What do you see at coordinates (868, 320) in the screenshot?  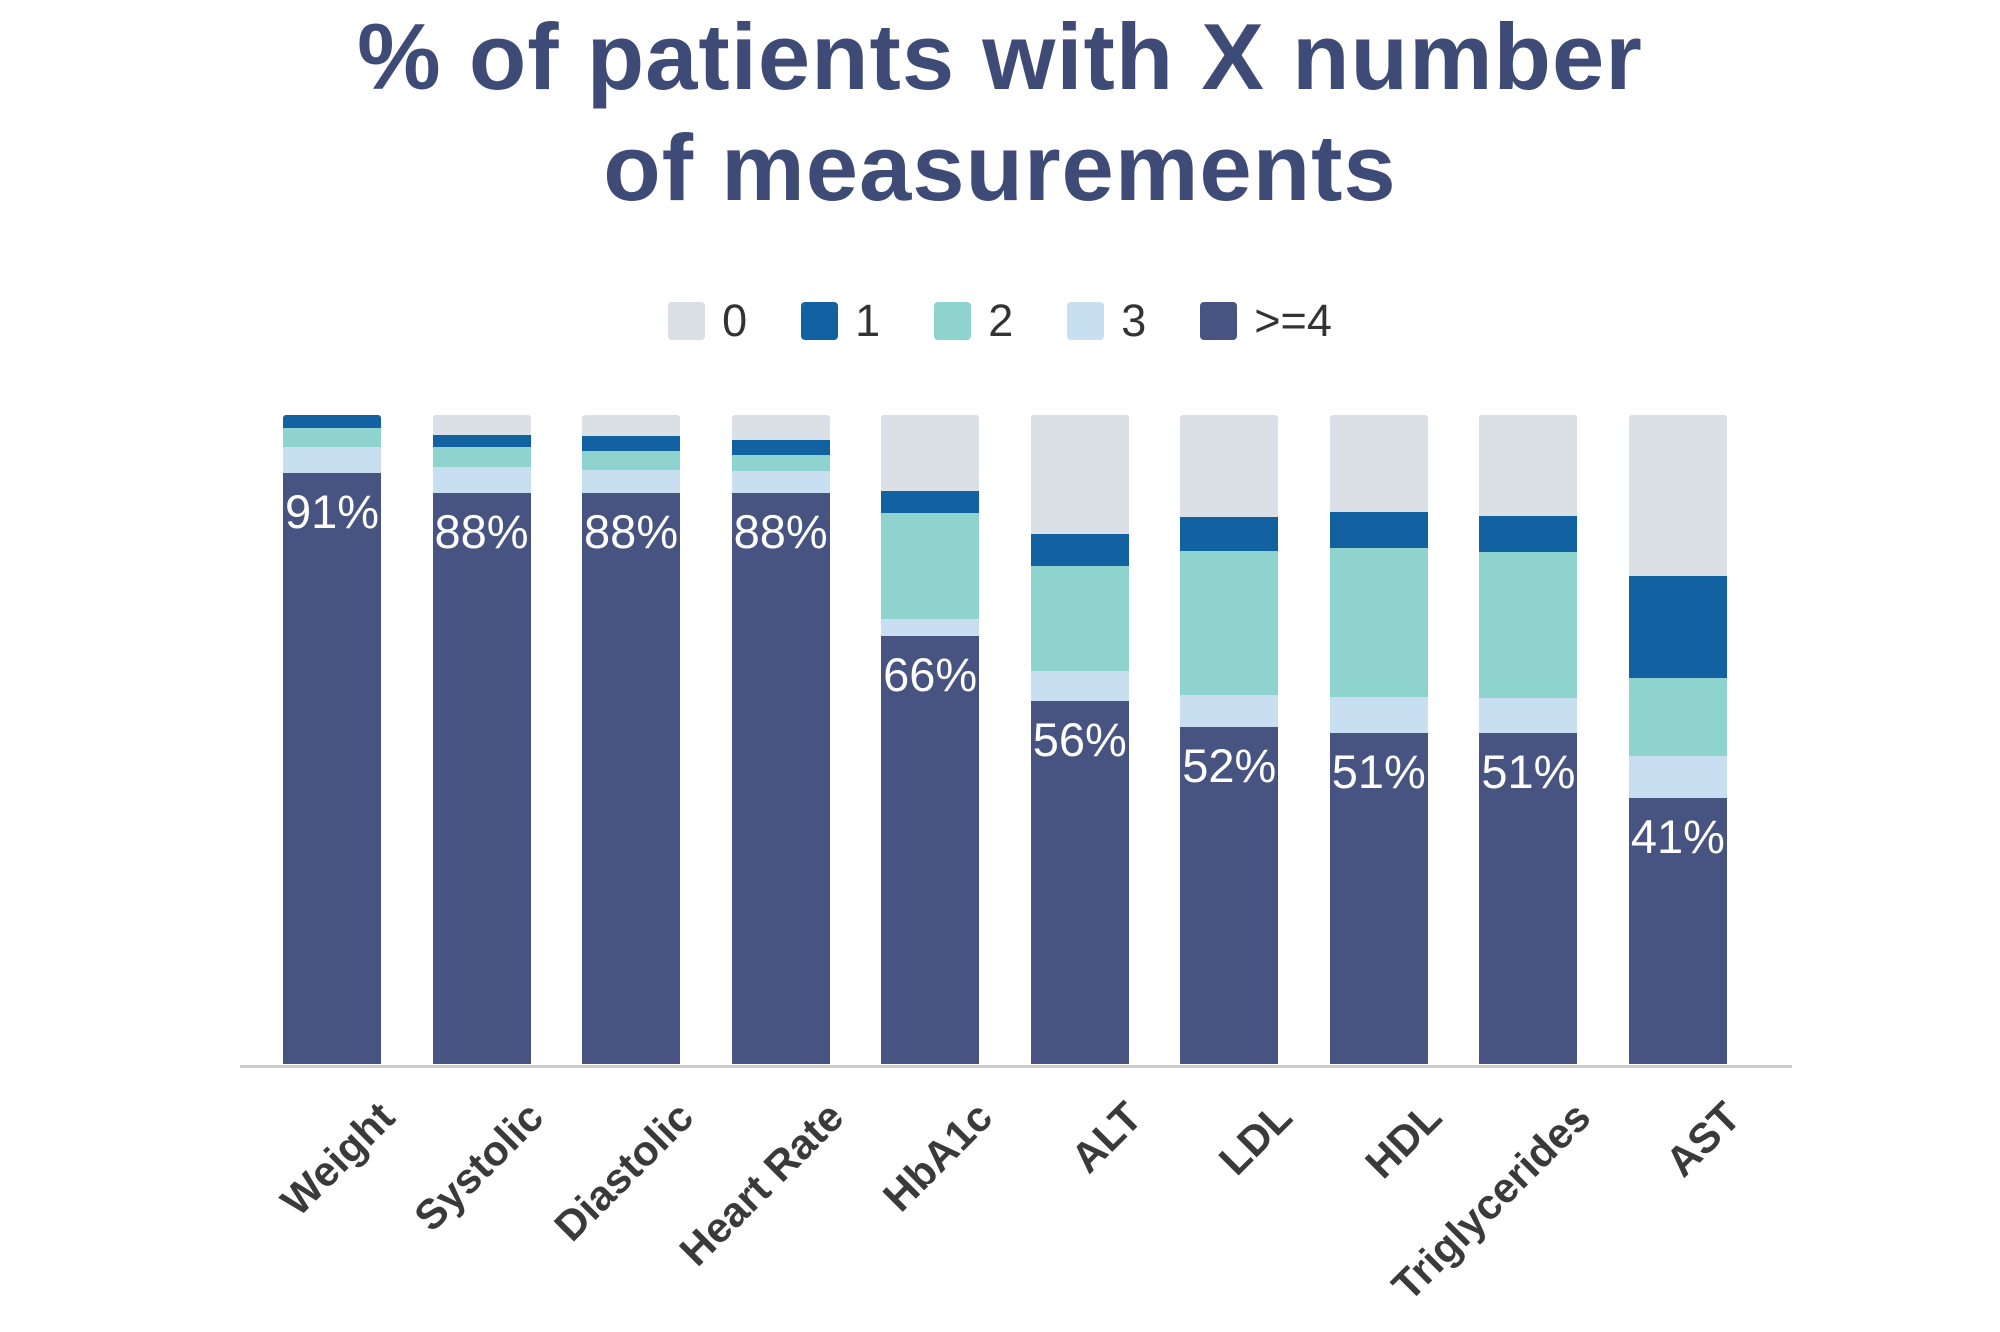 I see `legend-label: 1` at bounding box center [868, 320].